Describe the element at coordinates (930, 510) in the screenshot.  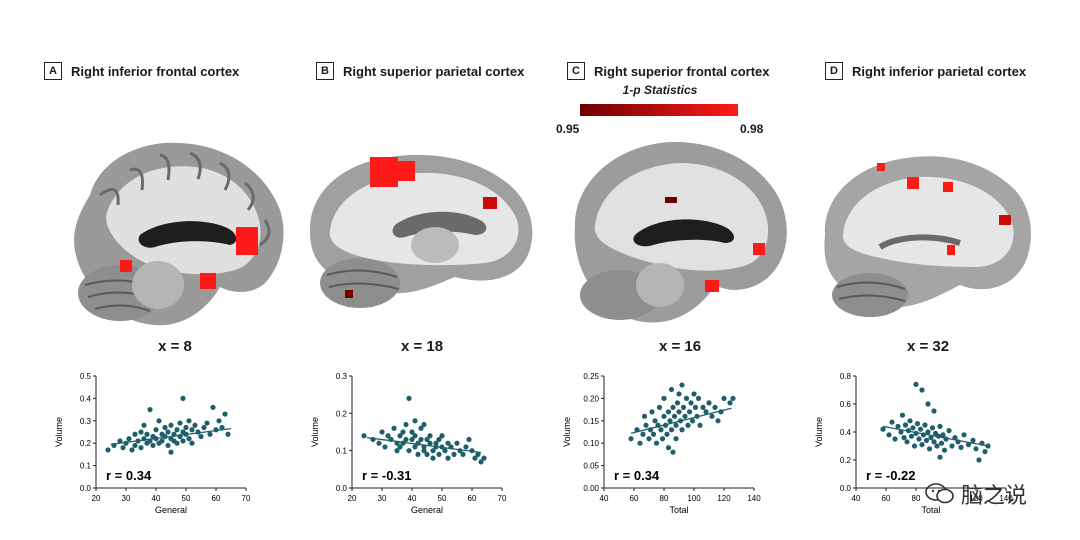
I see `x-axis-label: Total` at that location.